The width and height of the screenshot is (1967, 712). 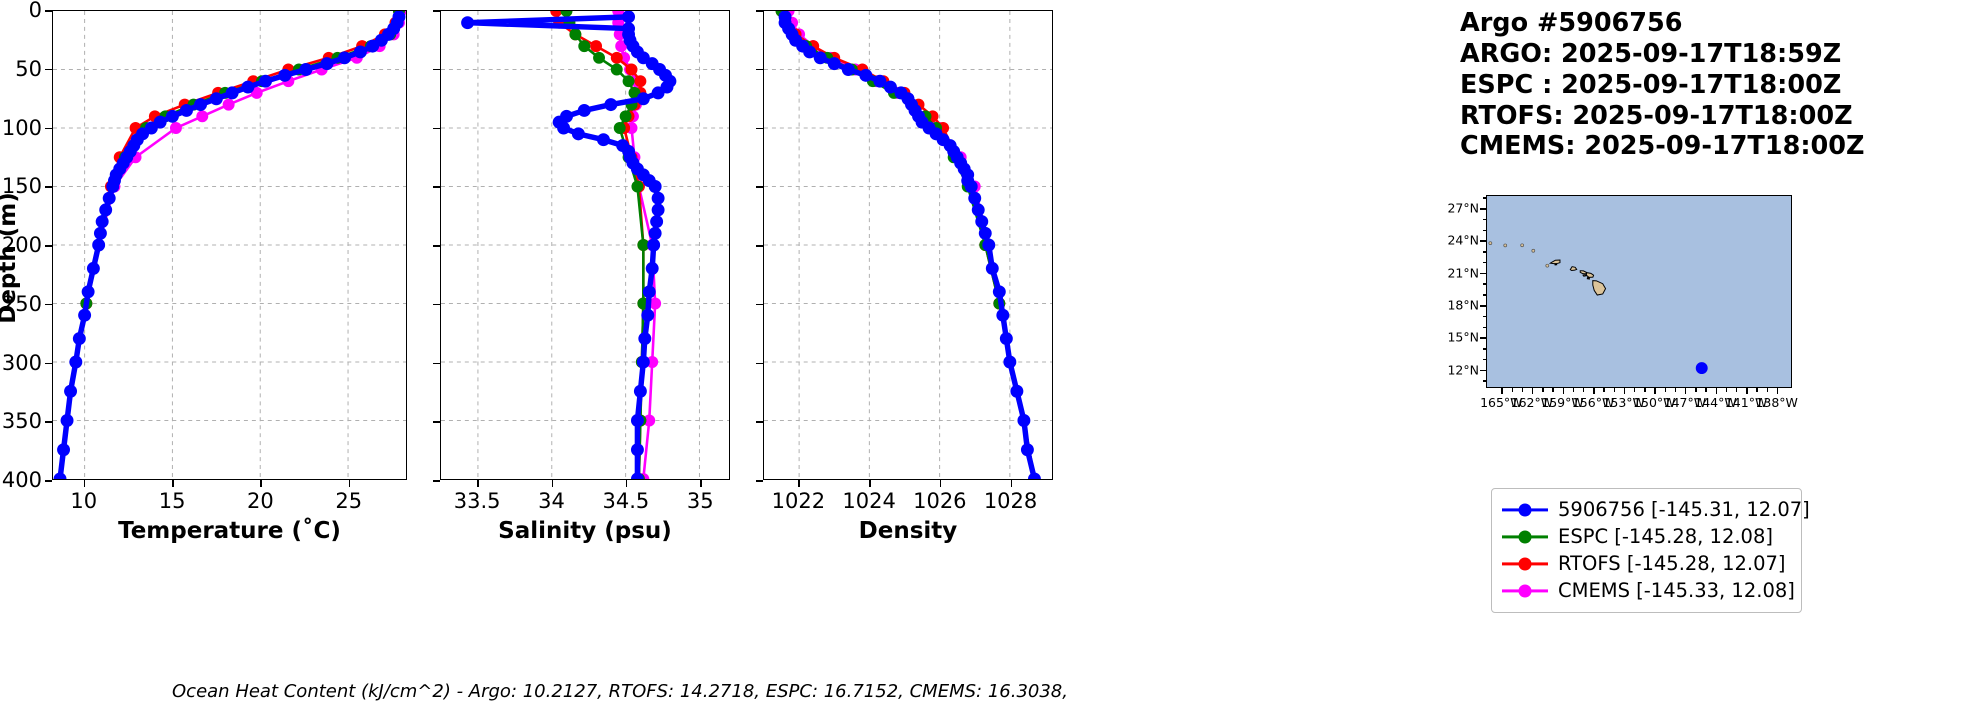 What do you see at coordinates (477, 501) in the screenshot?
I see `x-tick-label: 33.5` at bounding box center [477, 501].